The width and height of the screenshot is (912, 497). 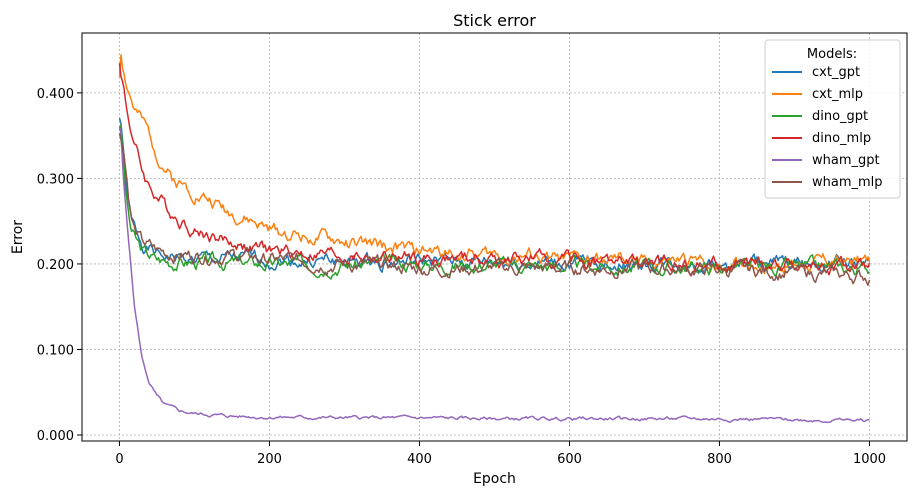 I want to click on x-tick-label: 600, so click(x=569, y=459).